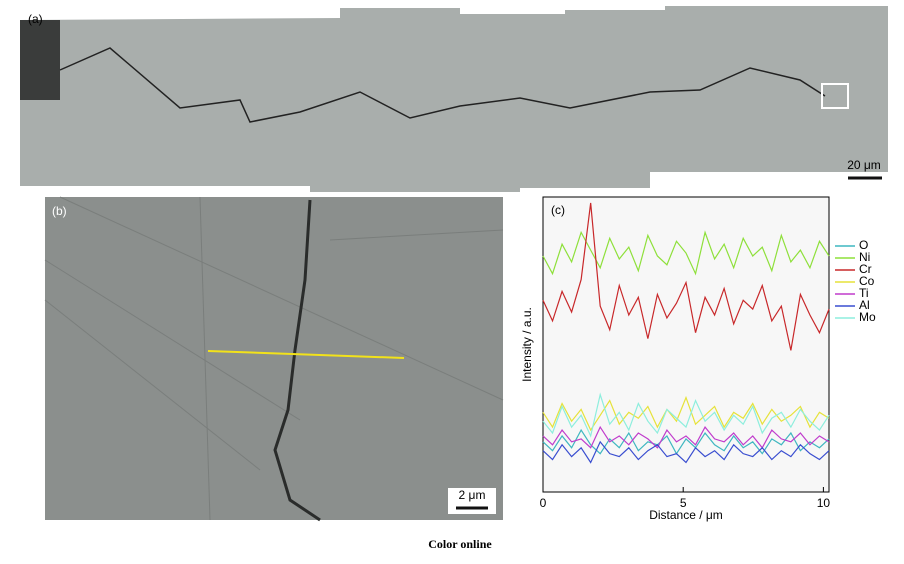  Describe the element at coordinates (35, 19) in the screenshot. I see `panel-label: (a)` at that location.